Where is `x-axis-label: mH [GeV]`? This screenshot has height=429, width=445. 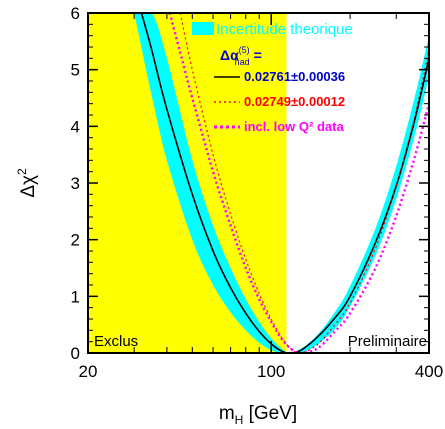
x-axis-label: mH [GeV] is located at coordinates (258, 415).